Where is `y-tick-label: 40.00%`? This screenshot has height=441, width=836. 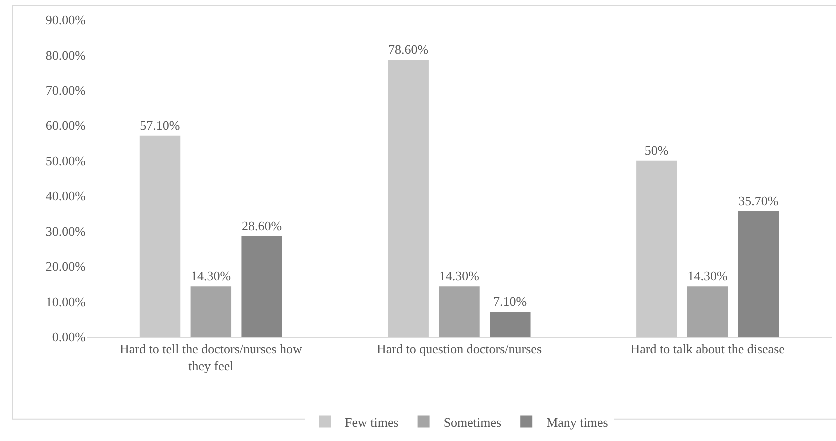 y-tick-label: 40.00% is located at coordinates (66, 196).